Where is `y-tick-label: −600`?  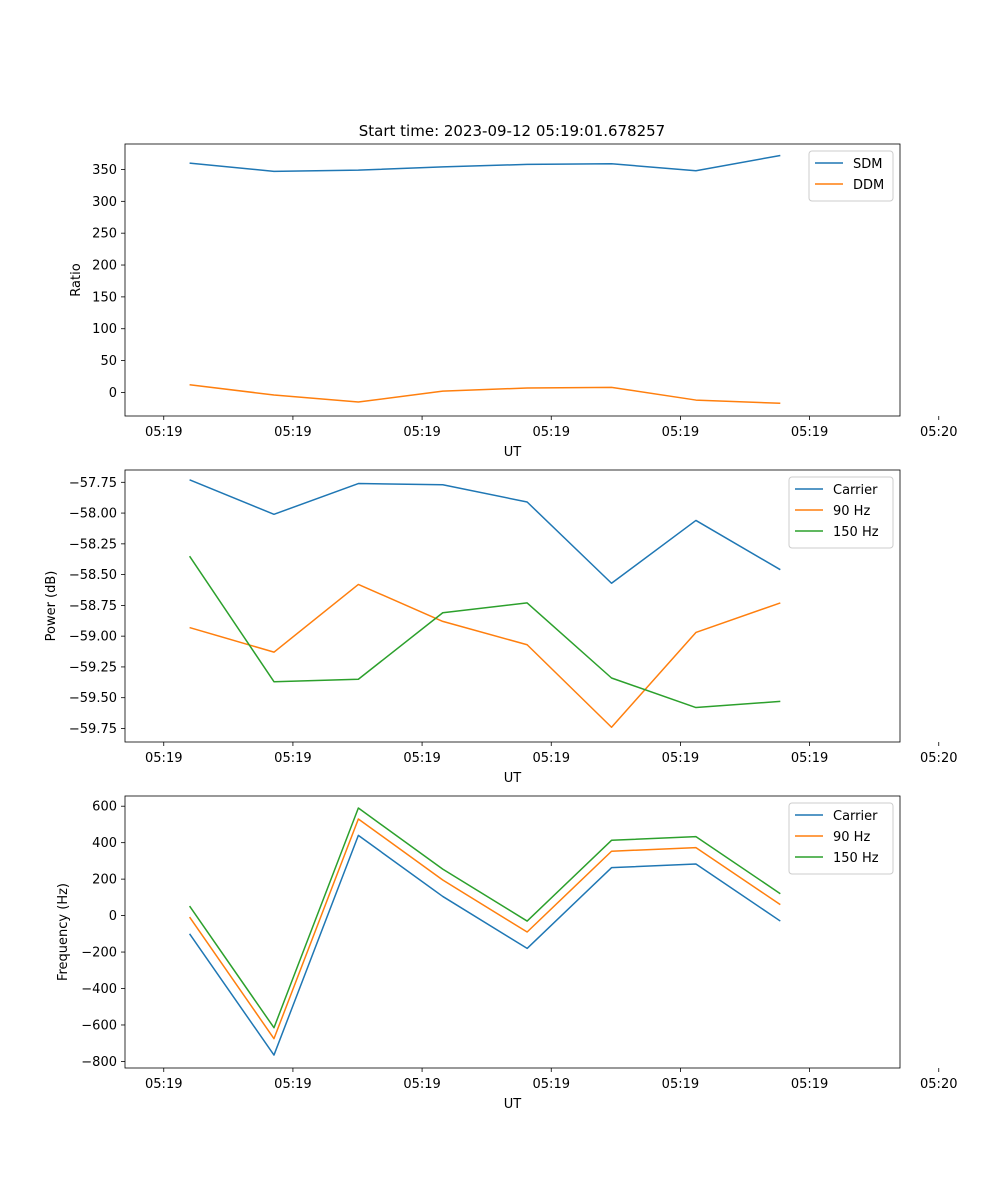 y-tick-label: −600 is located at coordinates (99, 1025).